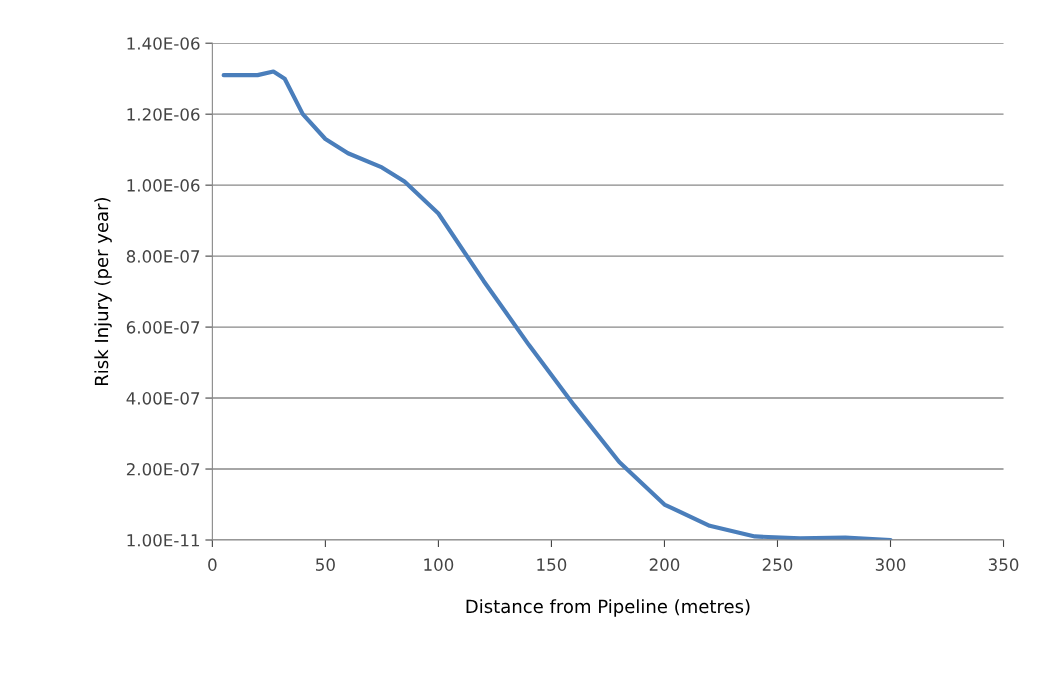 Image resolution: width=1041 pixels, height=675 pixels. Describe the element at coordinates (103, 291) in the screenshot. I see `y-axis-title: Risk Injury (per year)` at that location.